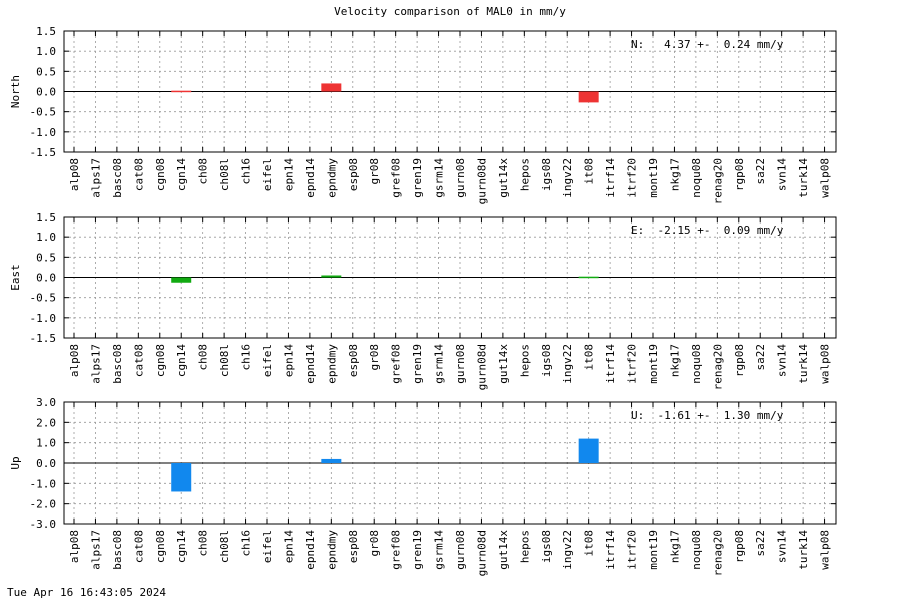  What do you see at coordinates (15, 277) in the screenshot?
I see `y-axis-label: East` at bounding box center [15, 277].